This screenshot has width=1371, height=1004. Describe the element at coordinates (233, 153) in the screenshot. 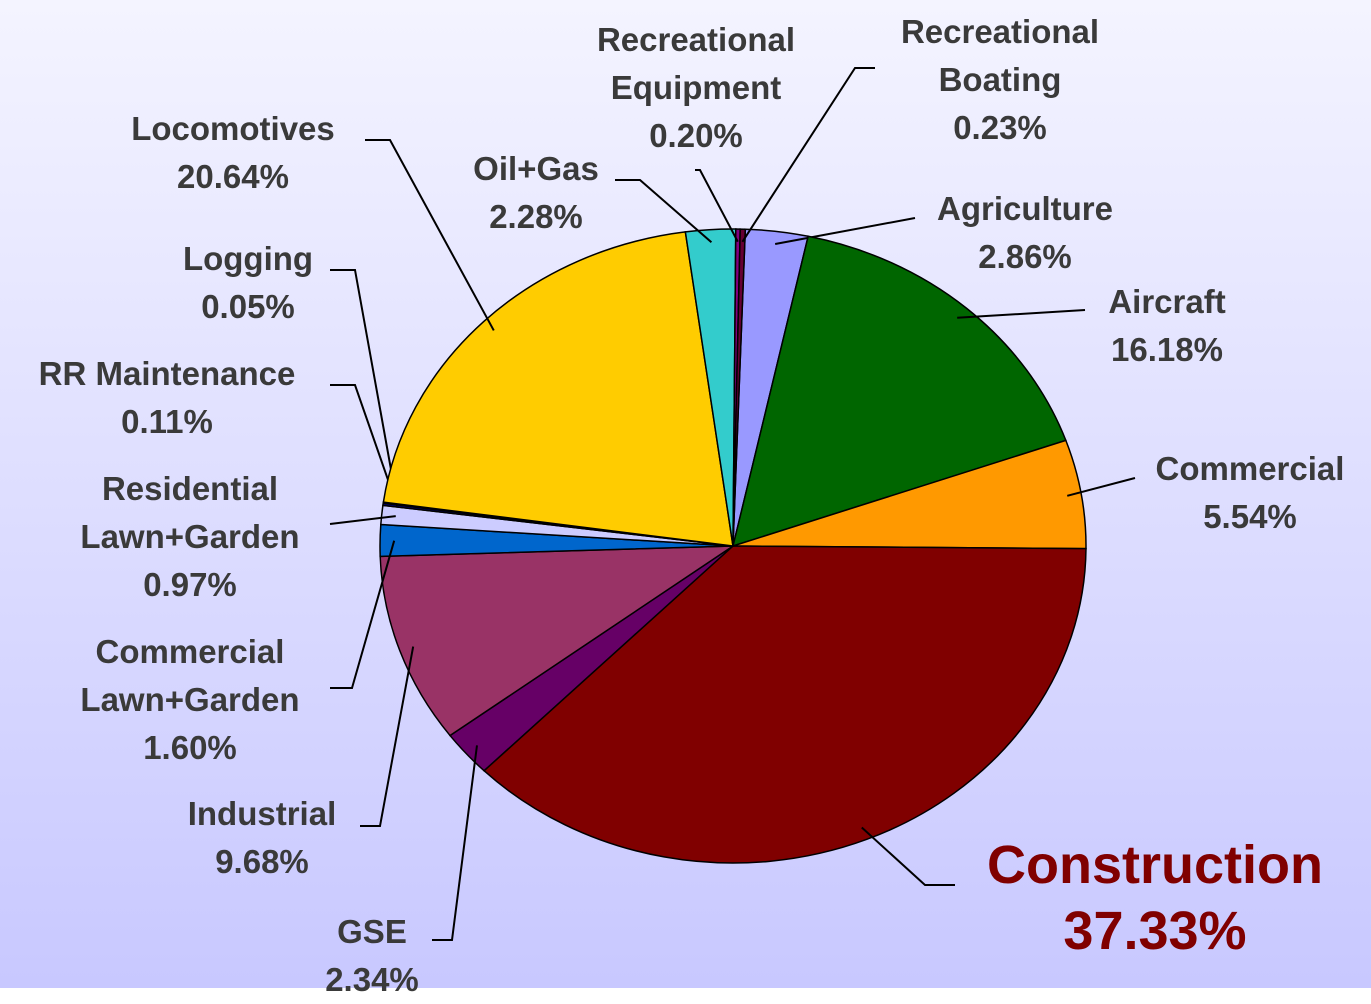

I see `slice-label: Locomotives 20.64%` at that location.